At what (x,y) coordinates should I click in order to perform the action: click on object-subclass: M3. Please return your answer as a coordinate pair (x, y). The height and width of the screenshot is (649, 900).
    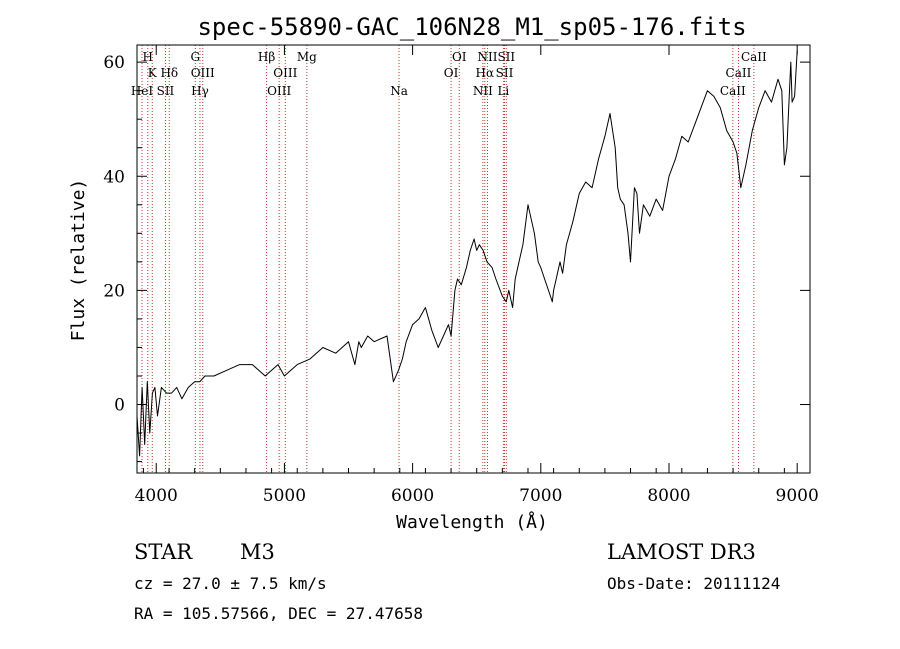
    Looking at the image, I should click on (257, 552).